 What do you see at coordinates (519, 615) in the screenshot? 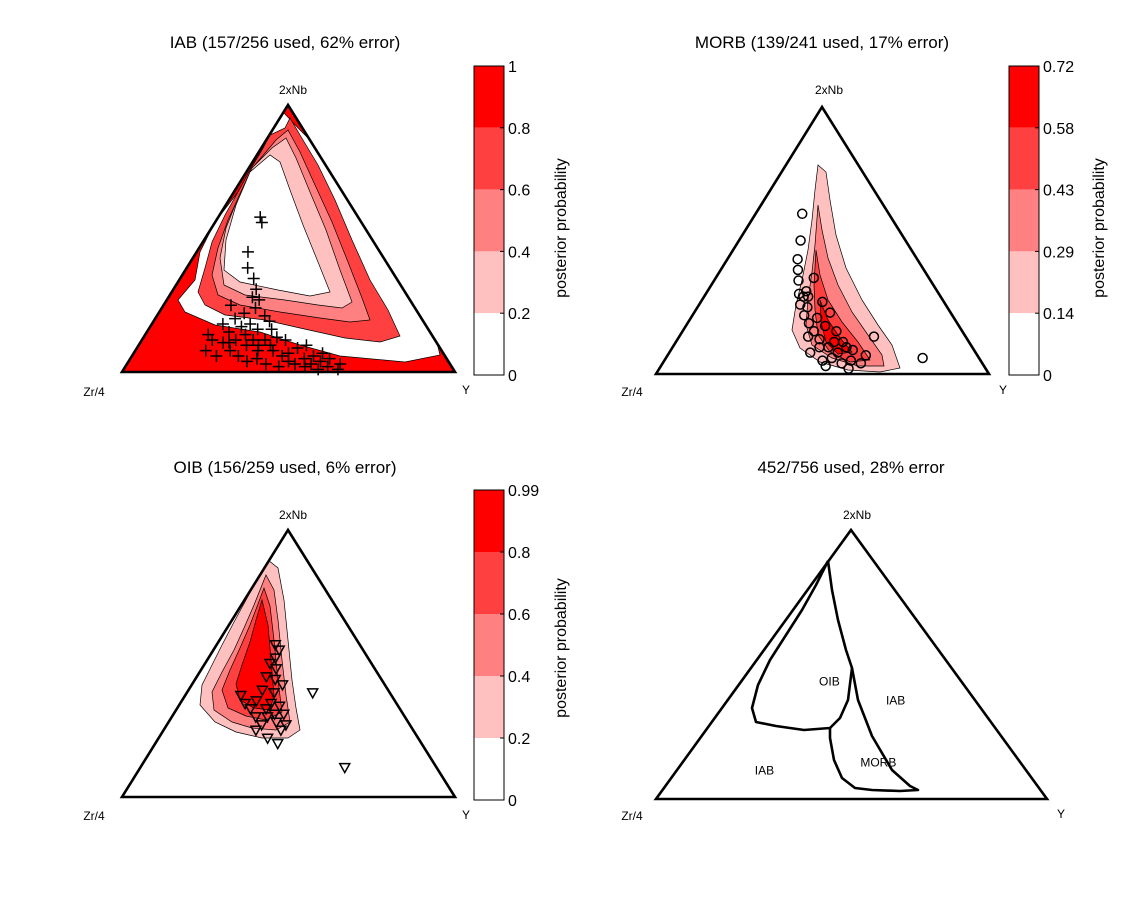
I see `colorbar-tick-label: 0.6` at bounding box center [519, 615].